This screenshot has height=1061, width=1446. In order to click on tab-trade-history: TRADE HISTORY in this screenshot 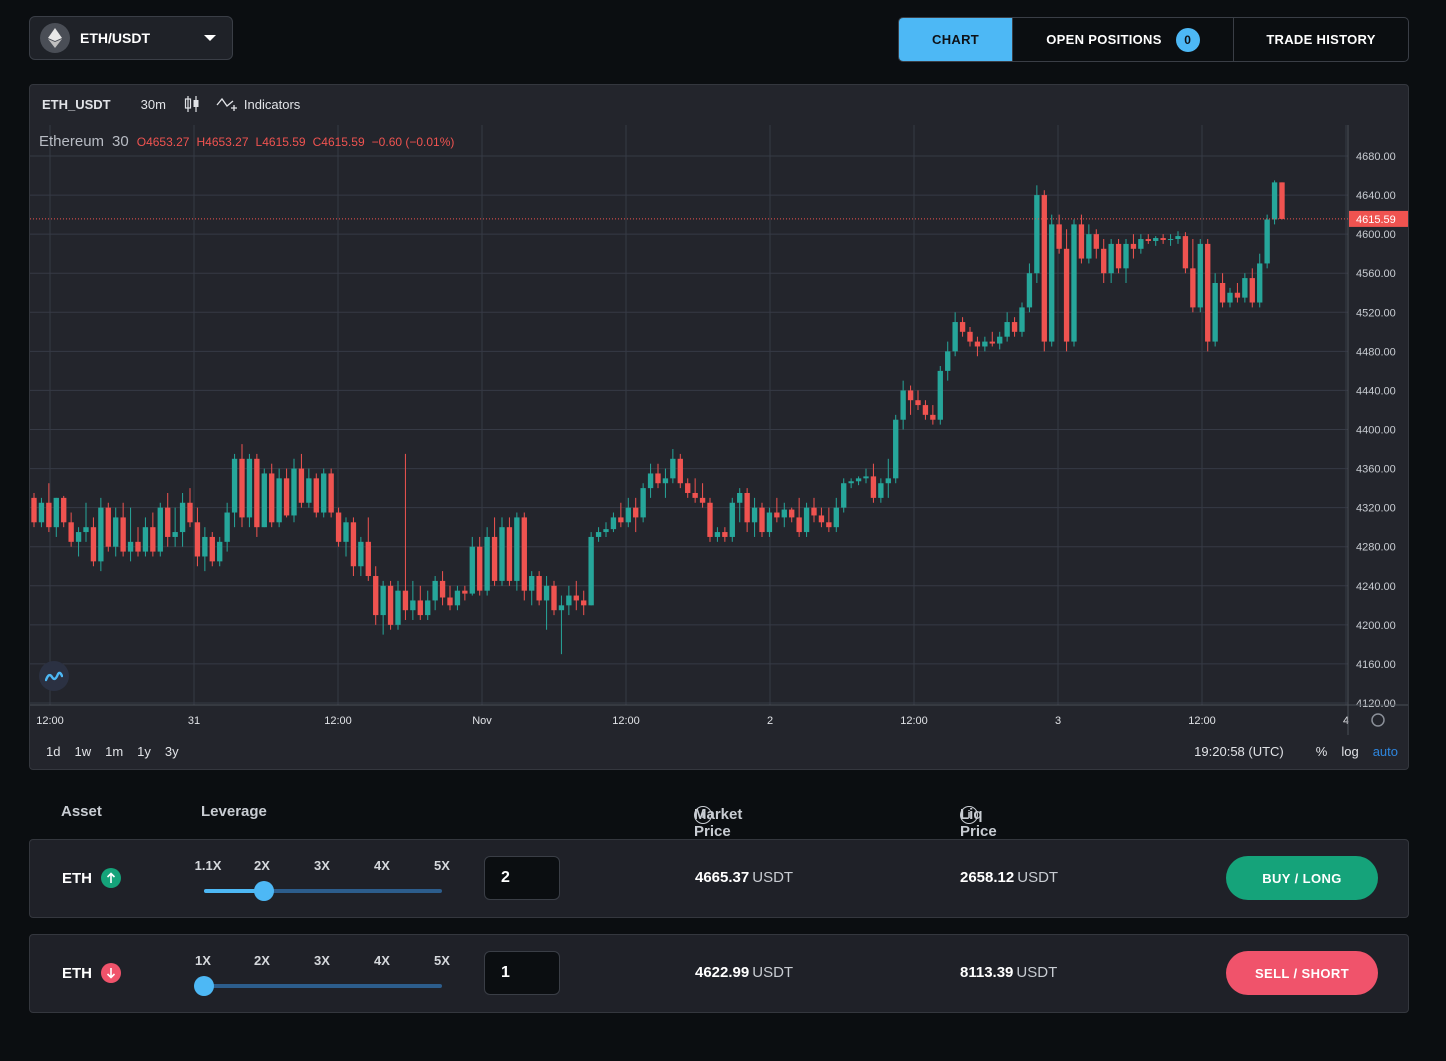, I will do `click(1321, 39)`.